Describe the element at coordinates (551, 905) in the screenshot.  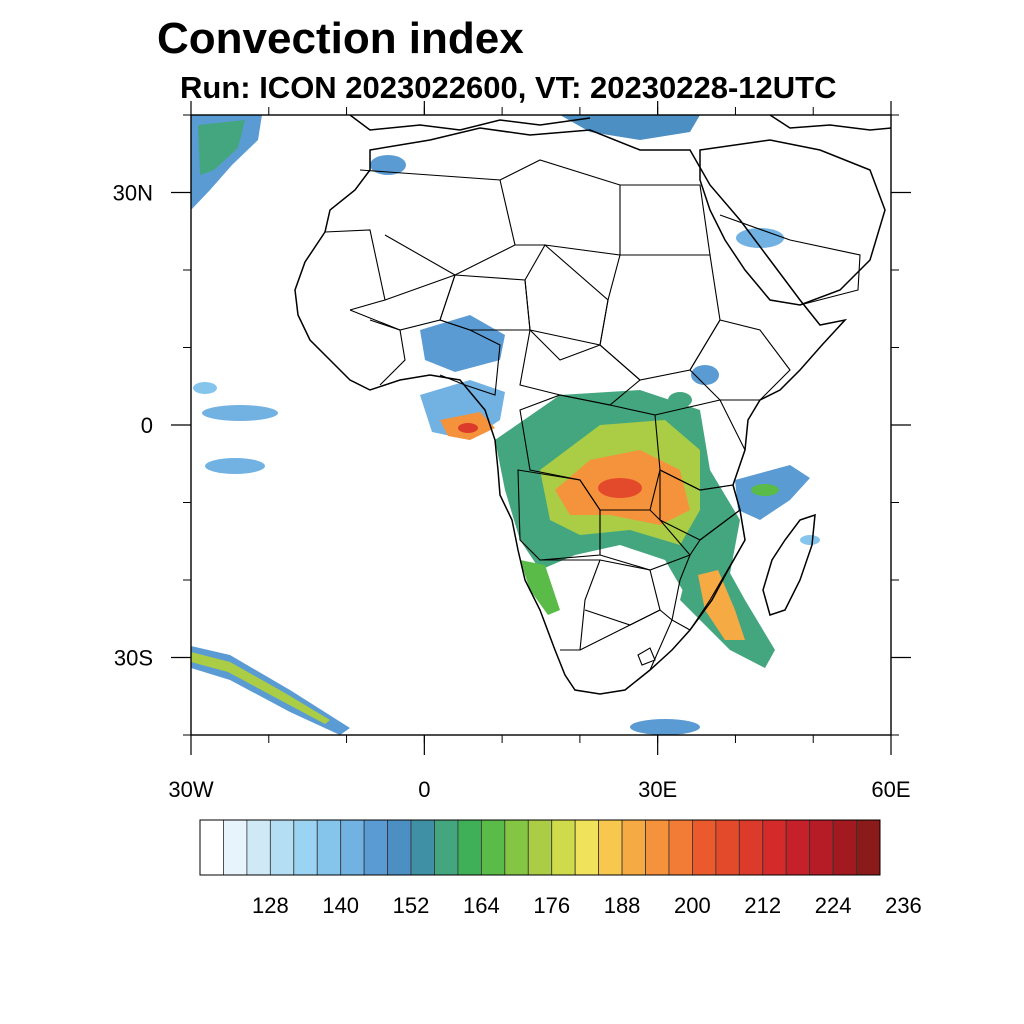
I see `colorbar-label: 176` at that location.